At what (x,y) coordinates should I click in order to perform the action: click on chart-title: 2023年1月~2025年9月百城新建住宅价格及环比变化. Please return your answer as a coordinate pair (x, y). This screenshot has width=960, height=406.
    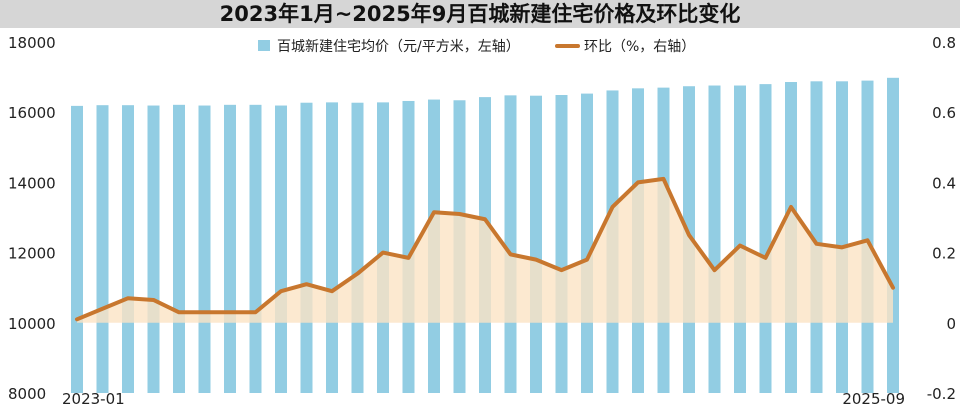
    Looking at the image, I should click on (480, 14).